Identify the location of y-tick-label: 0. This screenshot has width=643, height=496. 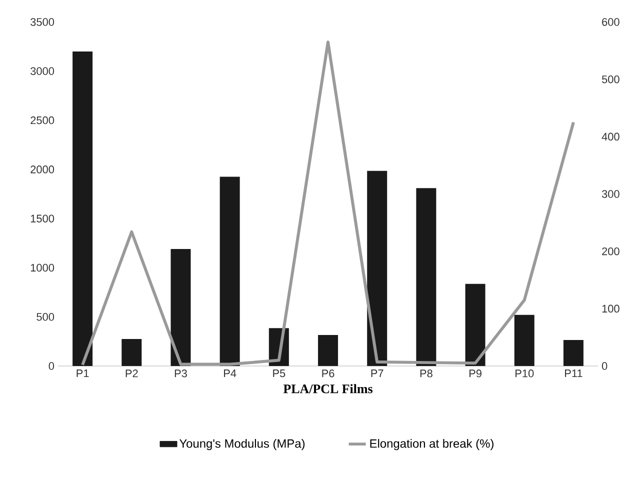
(51, 366).